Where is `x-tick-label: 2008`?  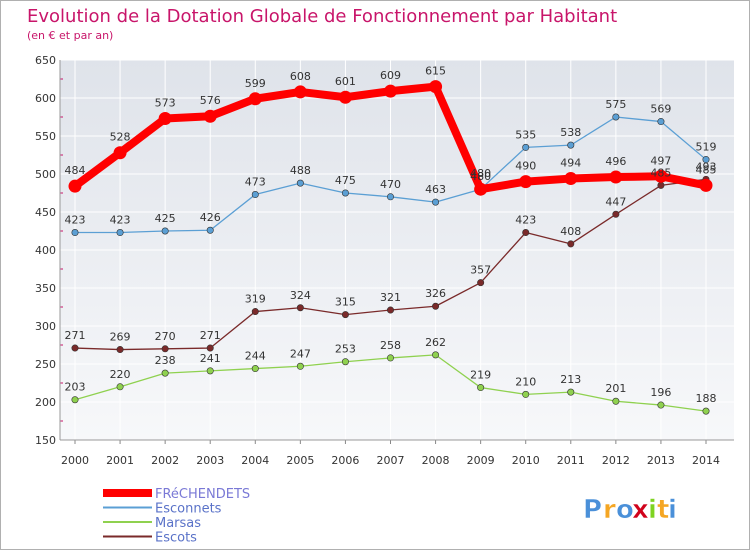 x-tick-label: 2008 is located at coordinates (436, 460).